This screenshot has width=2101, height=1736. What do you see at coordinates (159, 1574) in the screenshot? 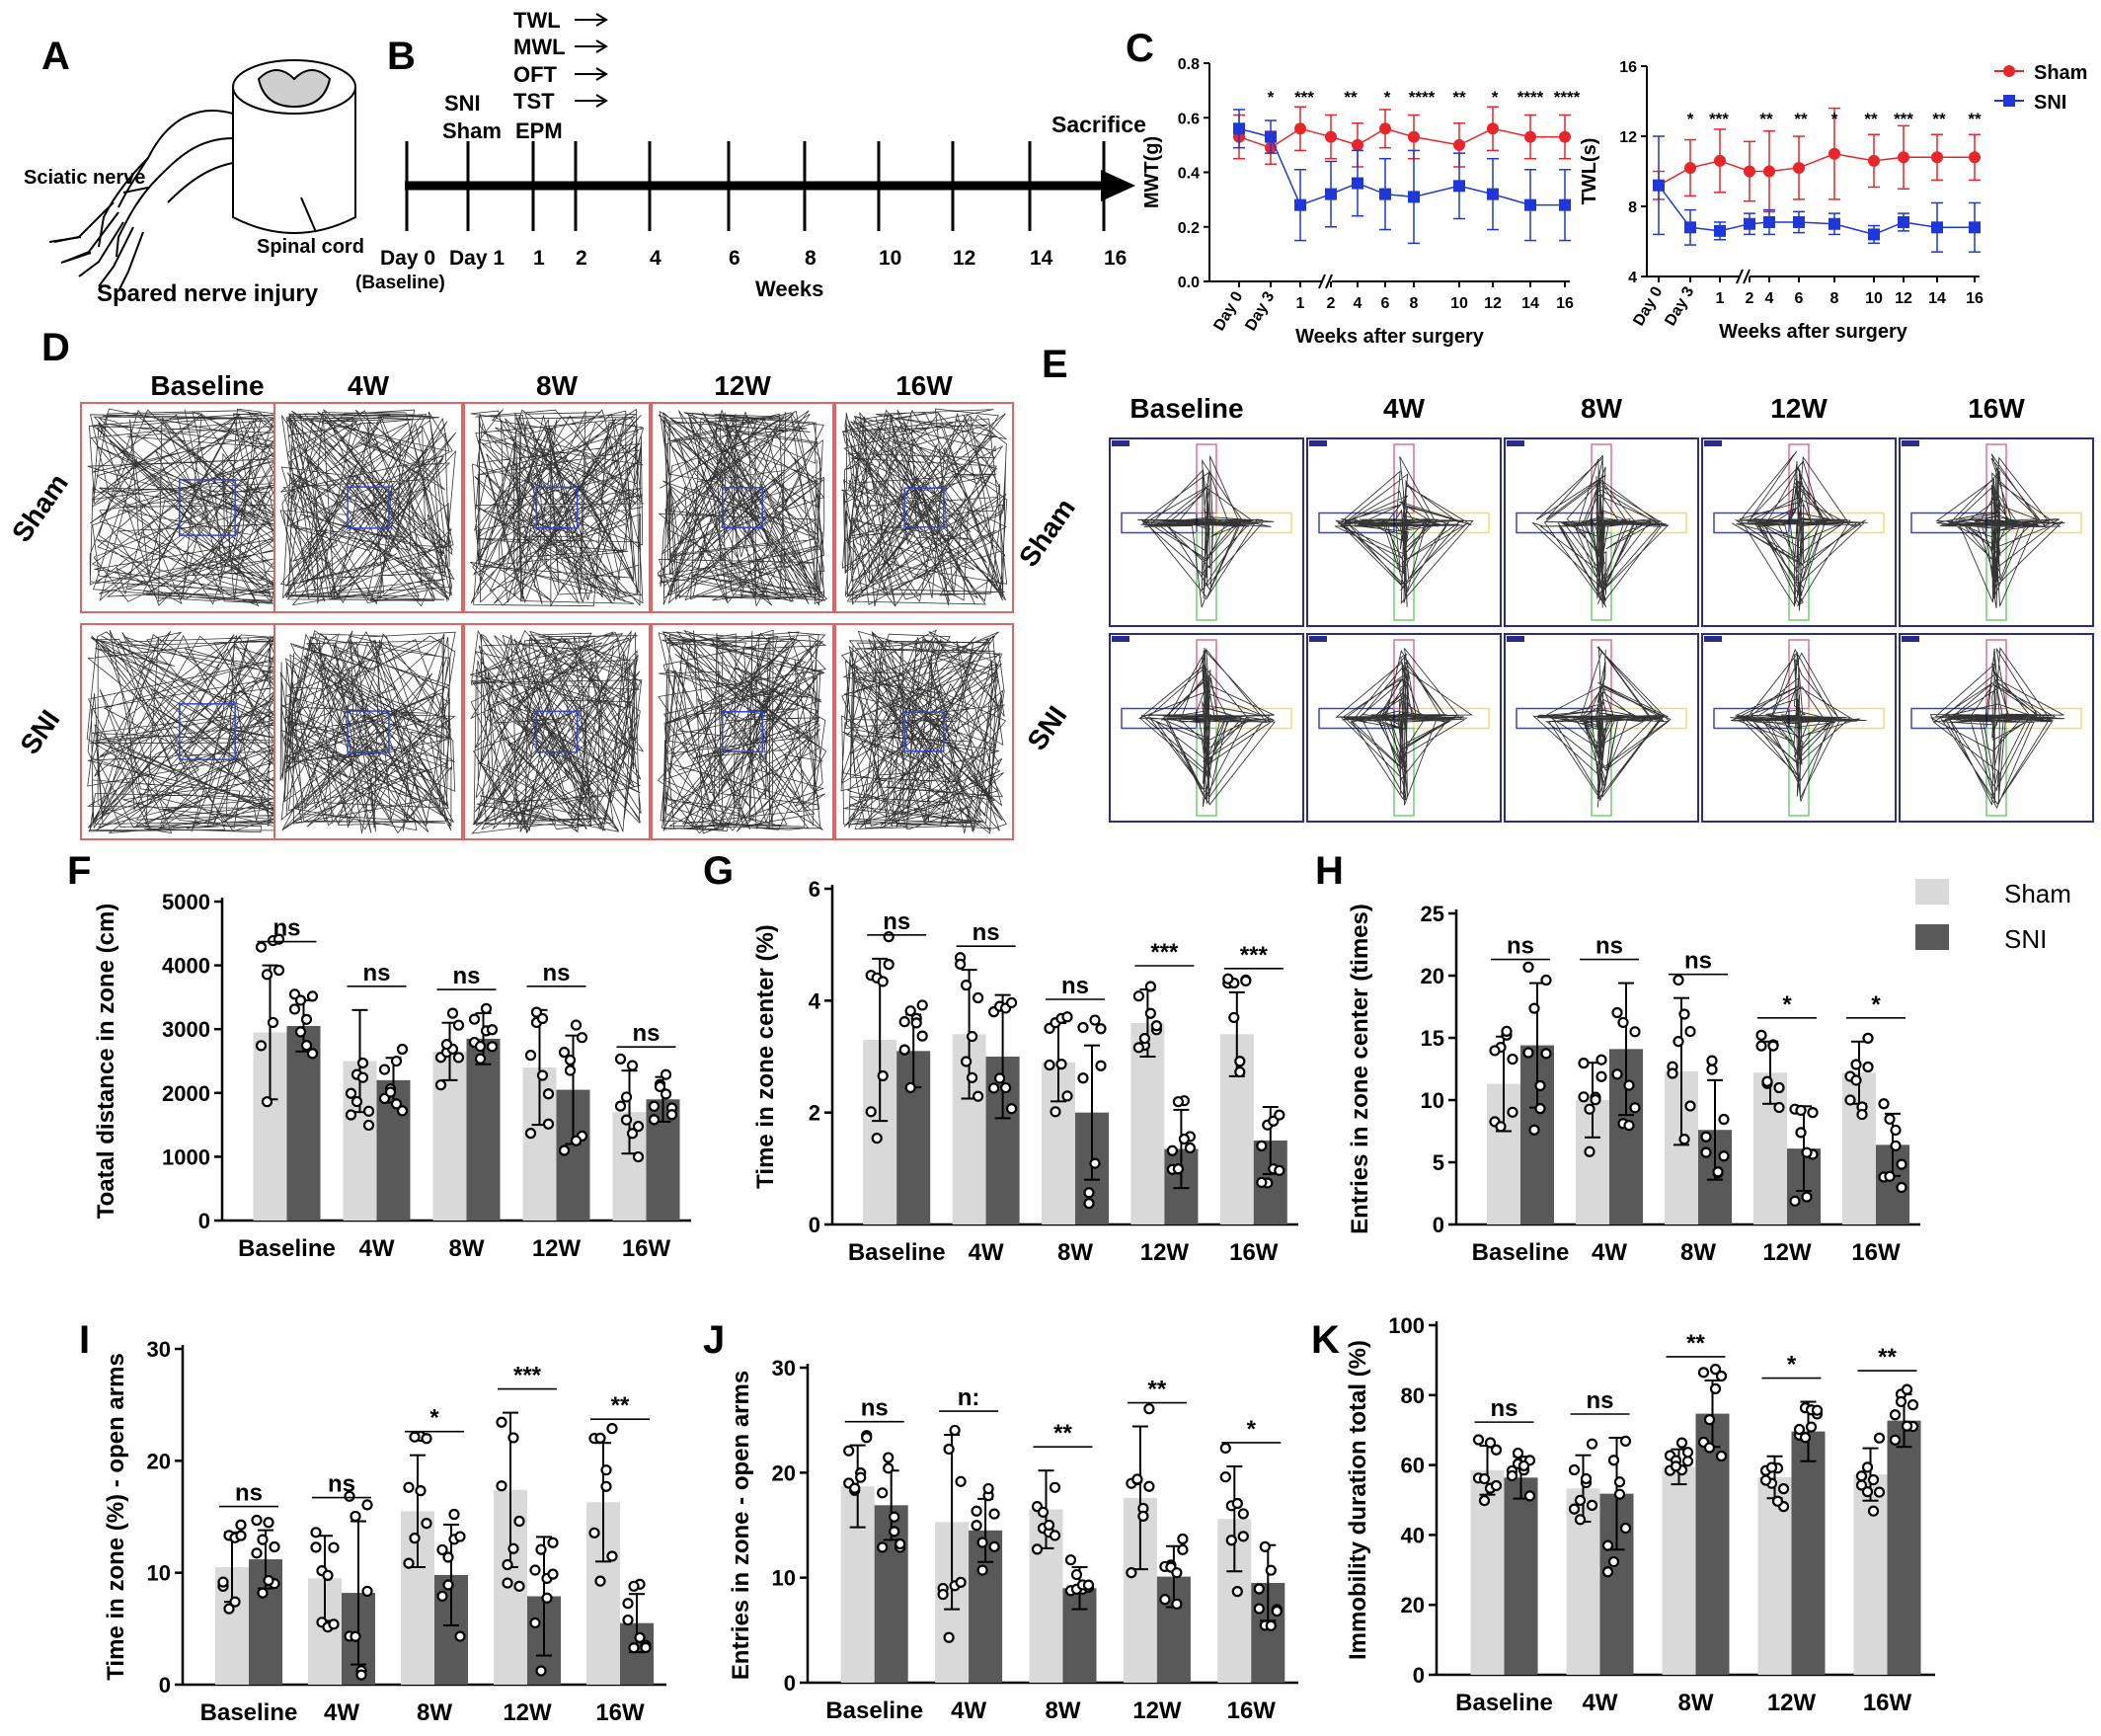
I see `y-tick-label: 10` at bounding box center [159, 1574].